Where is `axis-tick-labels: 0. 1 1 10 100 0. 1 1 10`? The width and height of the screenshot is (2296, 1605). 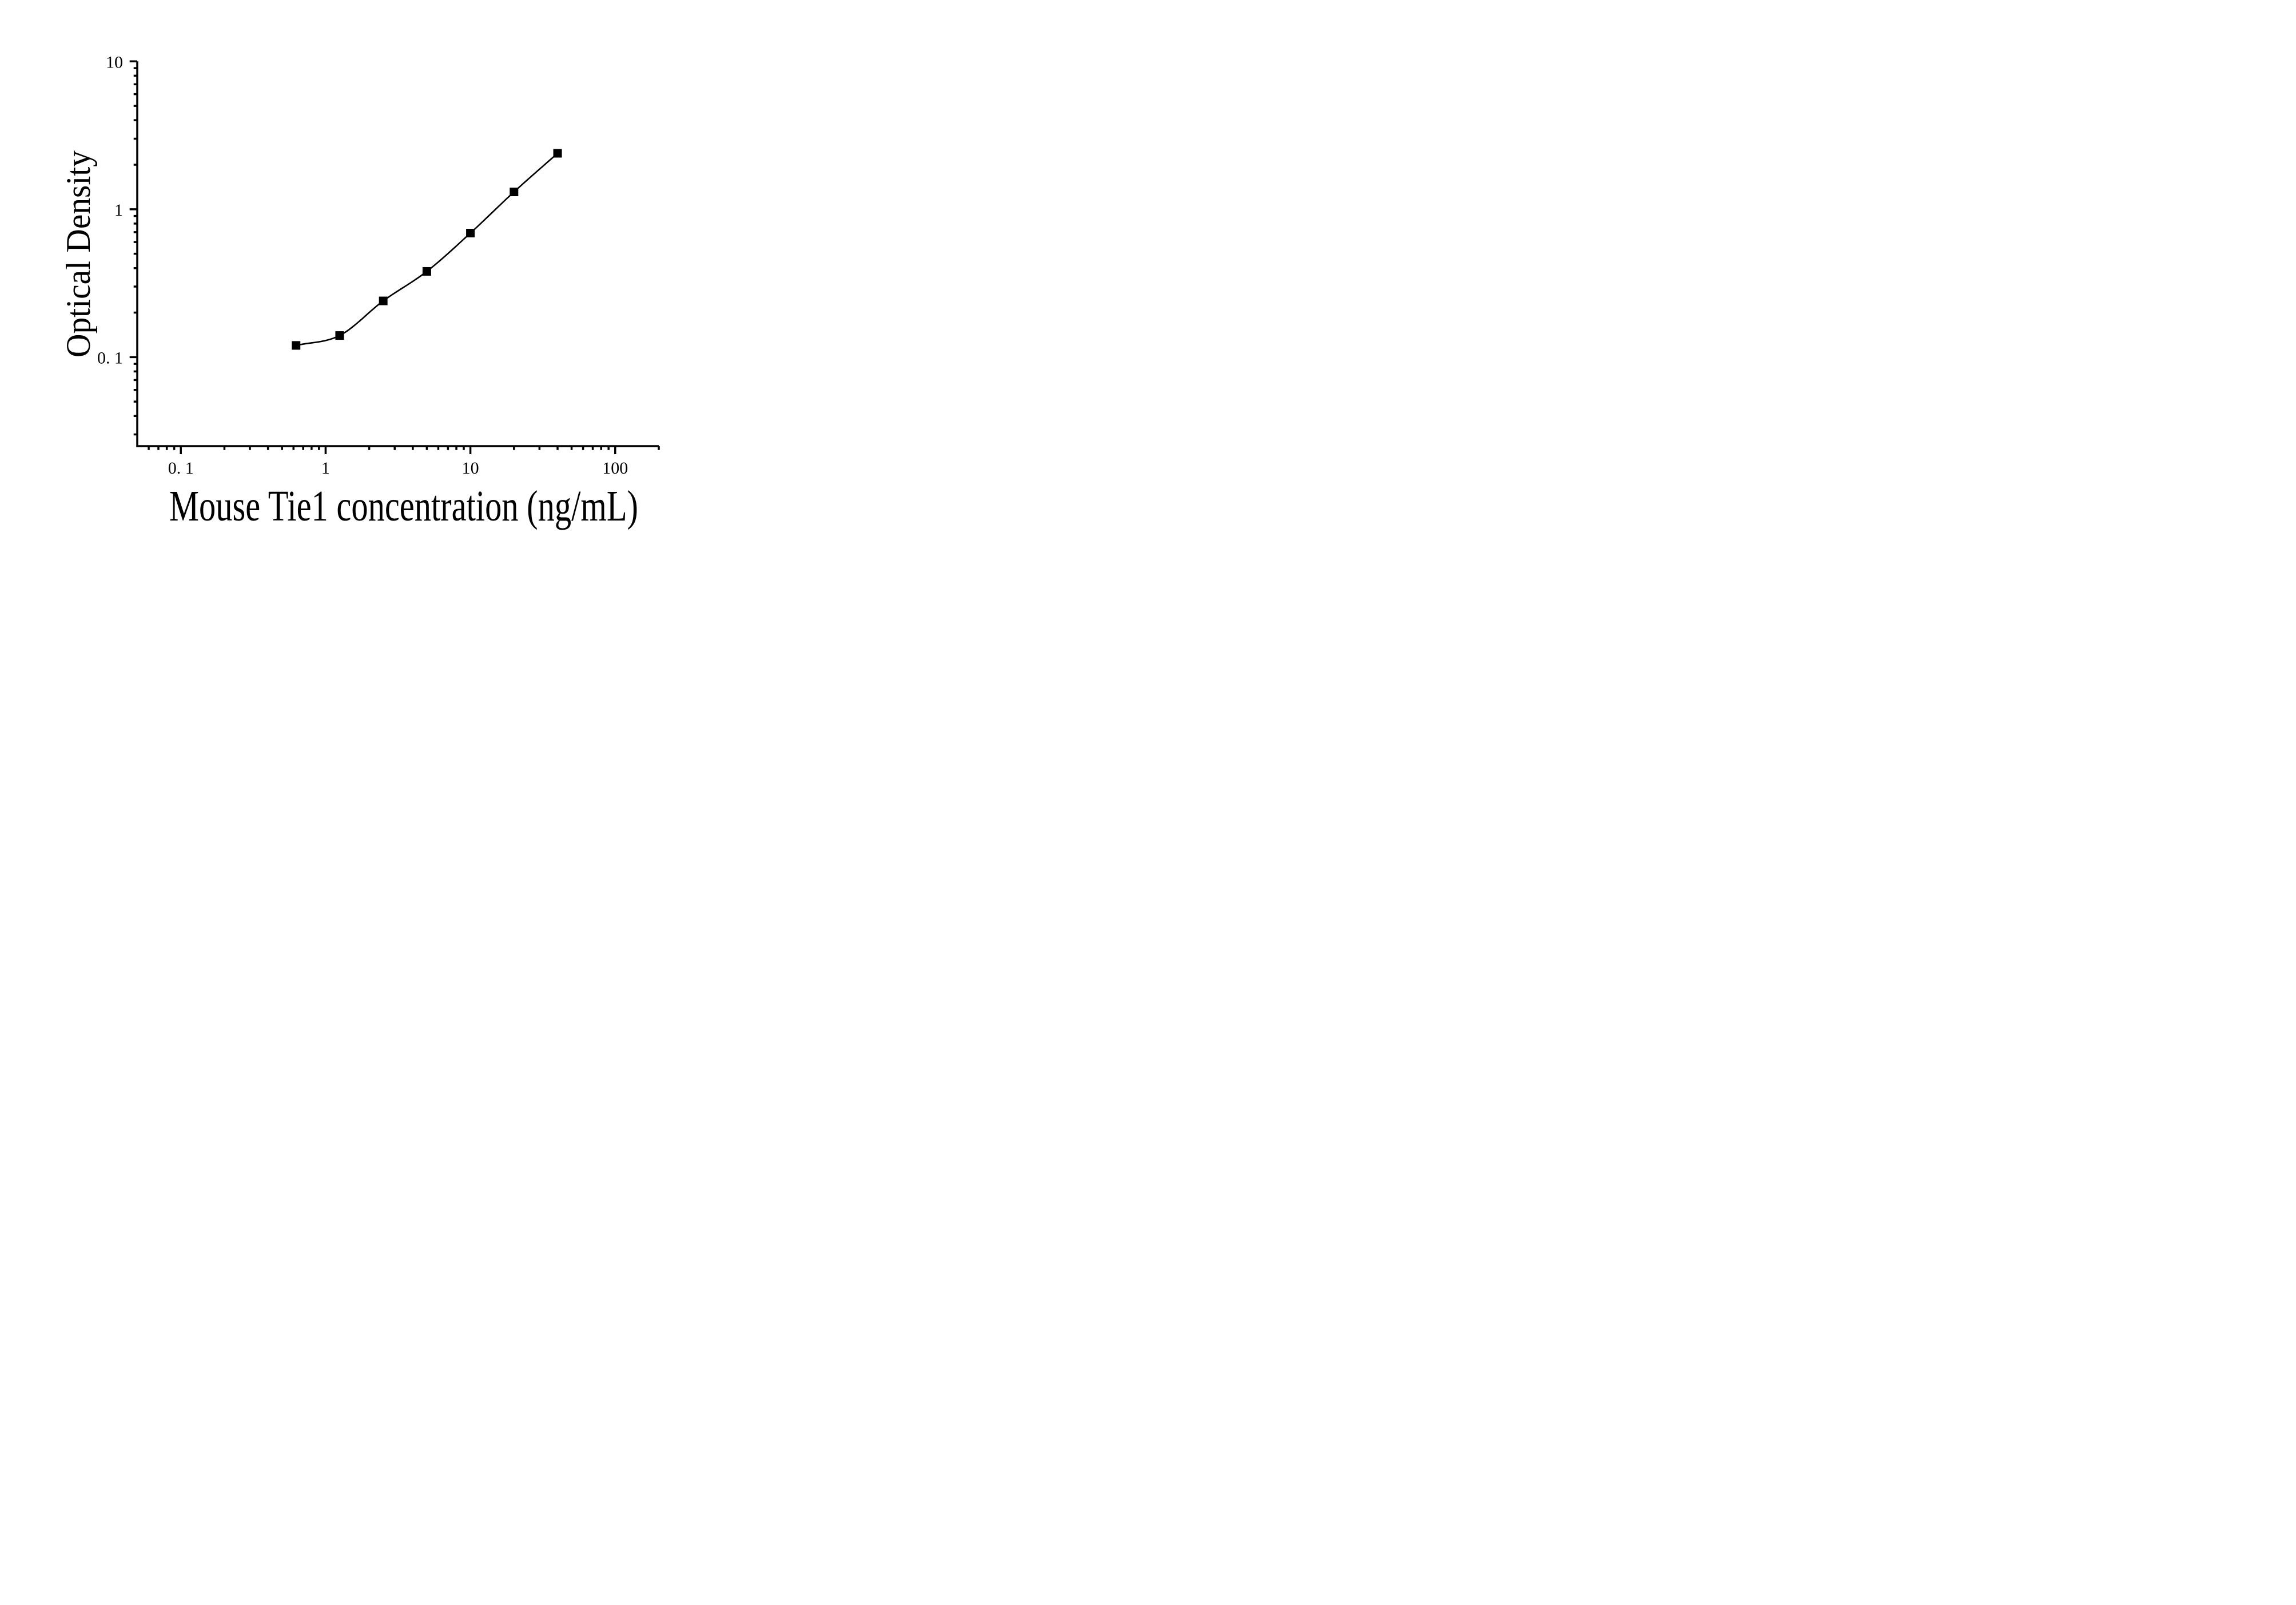 axis-tick-labels: 0. 1 1 10 100 0. 1 1 10 is located at coordinates (363, 265).